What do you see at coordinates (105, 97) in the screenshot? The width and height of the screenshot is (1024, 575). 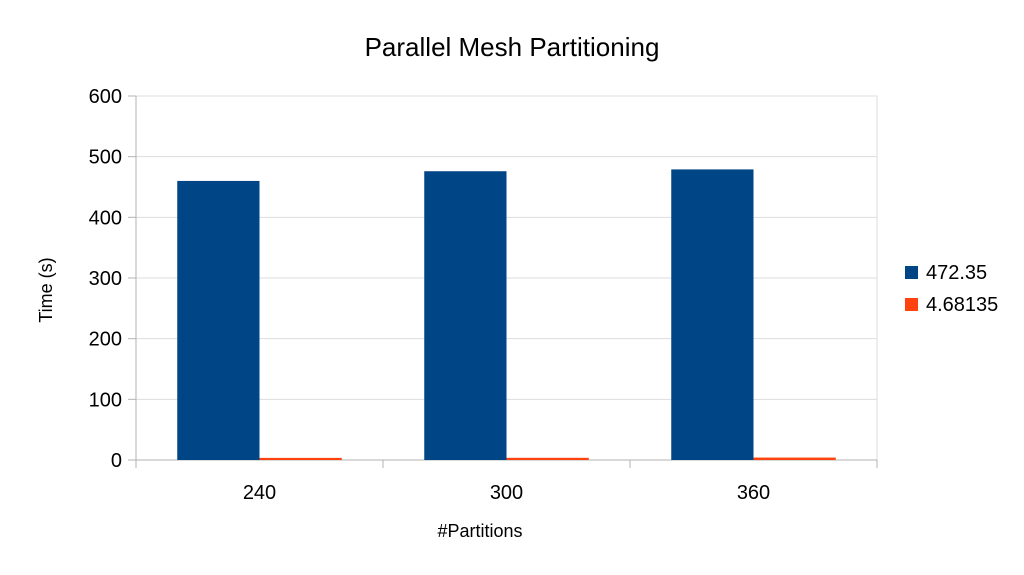 I see `y-tick-label: 600` at bounding box center [105, 97].